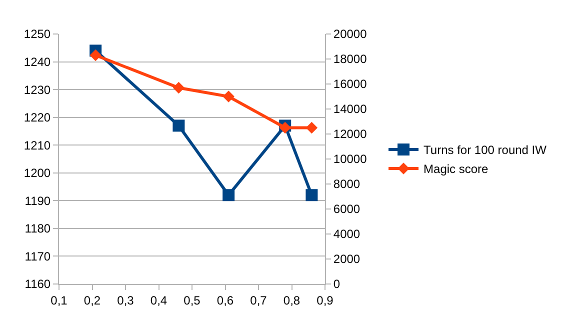 The image size is (564, 333). Describe the element at coordinates (346, 259) in the screenshot. I see `y2-tick-label: 2000` at that location.